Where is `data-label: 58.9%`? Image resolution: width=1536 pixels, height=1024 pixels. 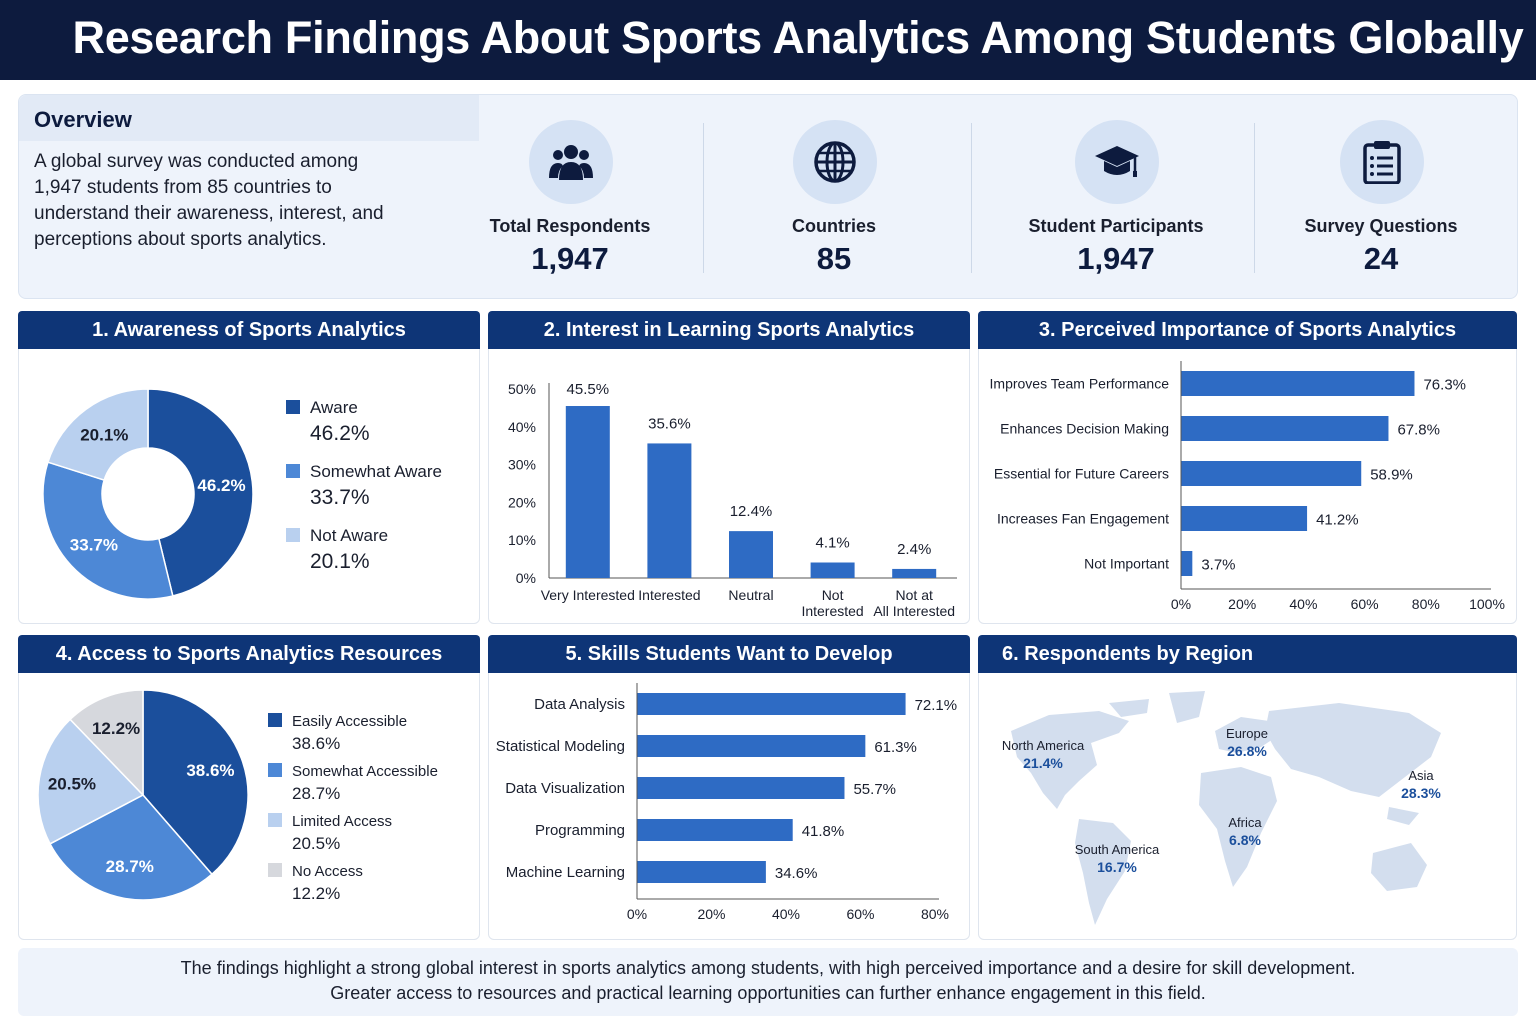
data-label: 58.9% is located at coordinates (1391, 475).